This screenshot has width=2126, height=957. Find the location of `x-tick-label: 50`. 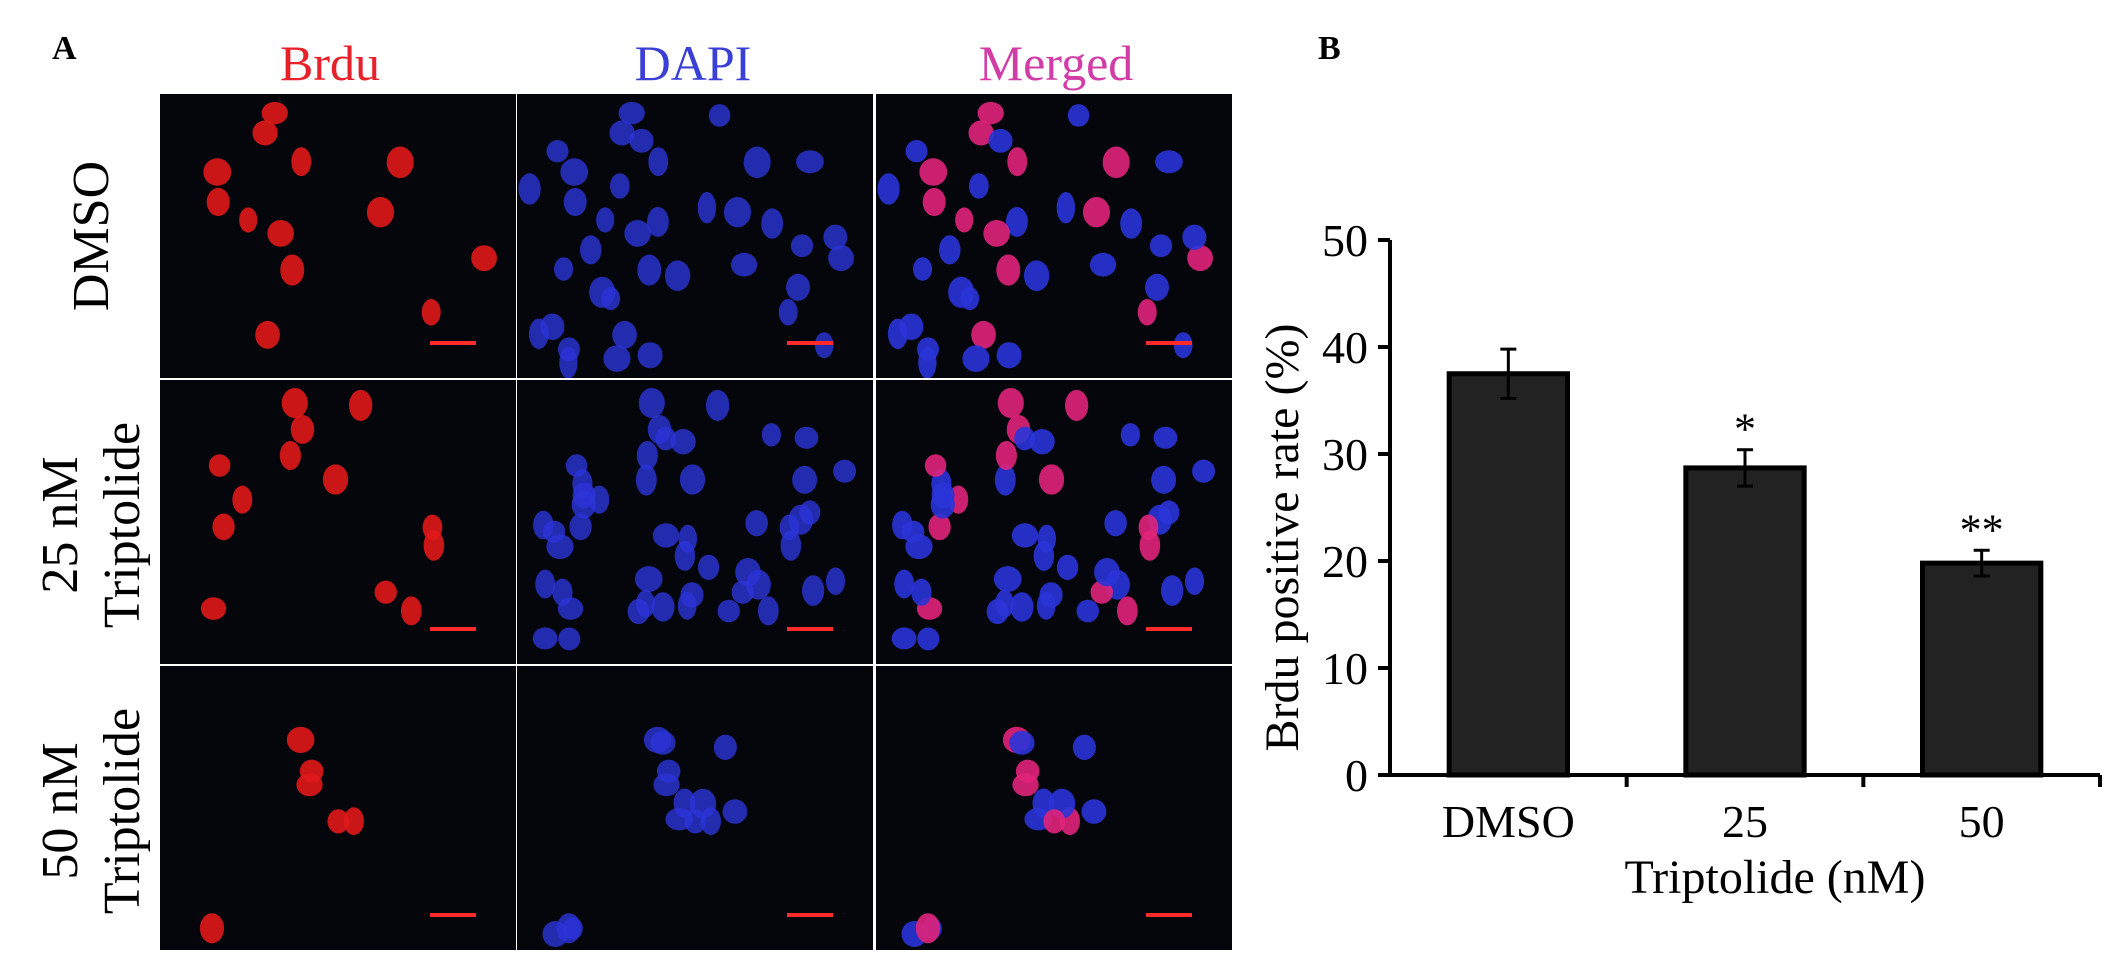

x-tick-label: 50 is located at coordinates (1982, 821).